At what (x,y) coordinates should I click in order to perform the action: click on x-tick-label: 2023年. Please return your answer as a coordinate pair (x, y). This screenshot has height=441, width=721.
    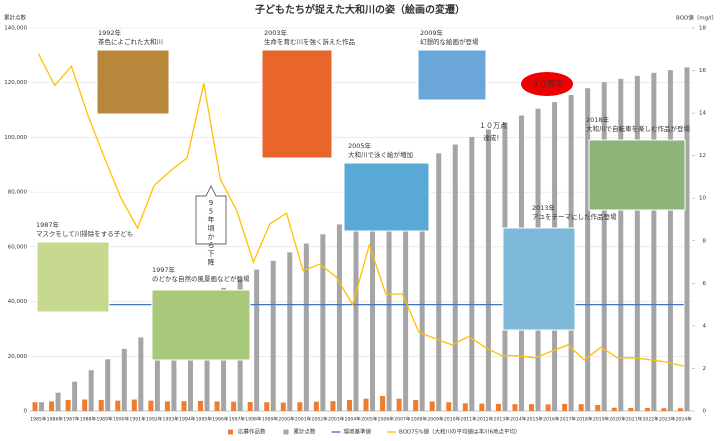
    Looking at the image, I should click on (667, 419).